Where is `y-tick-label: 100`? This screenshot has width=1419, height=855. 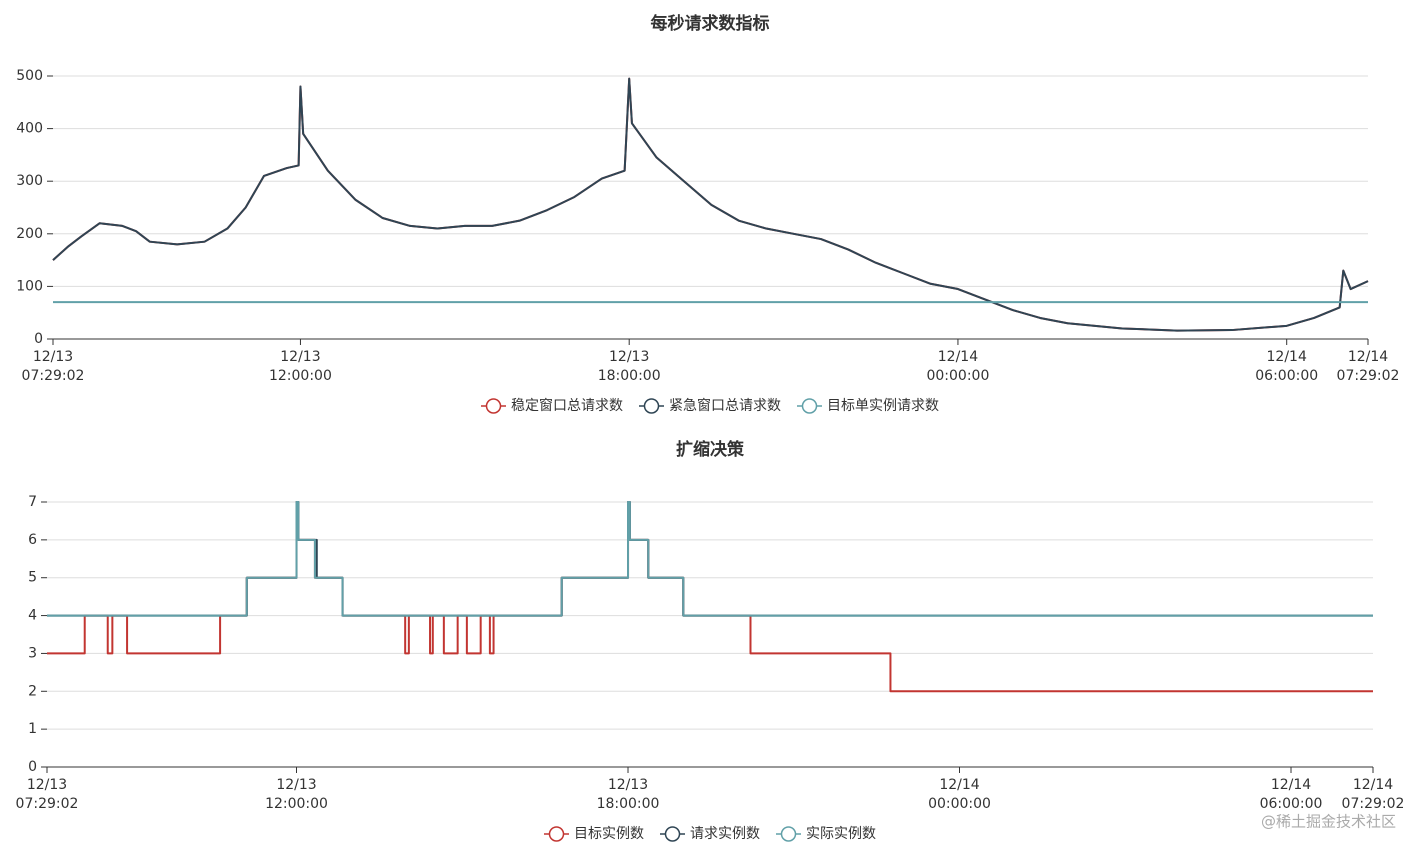 y-tick-label: 100 is located at coordinates (29, 286).